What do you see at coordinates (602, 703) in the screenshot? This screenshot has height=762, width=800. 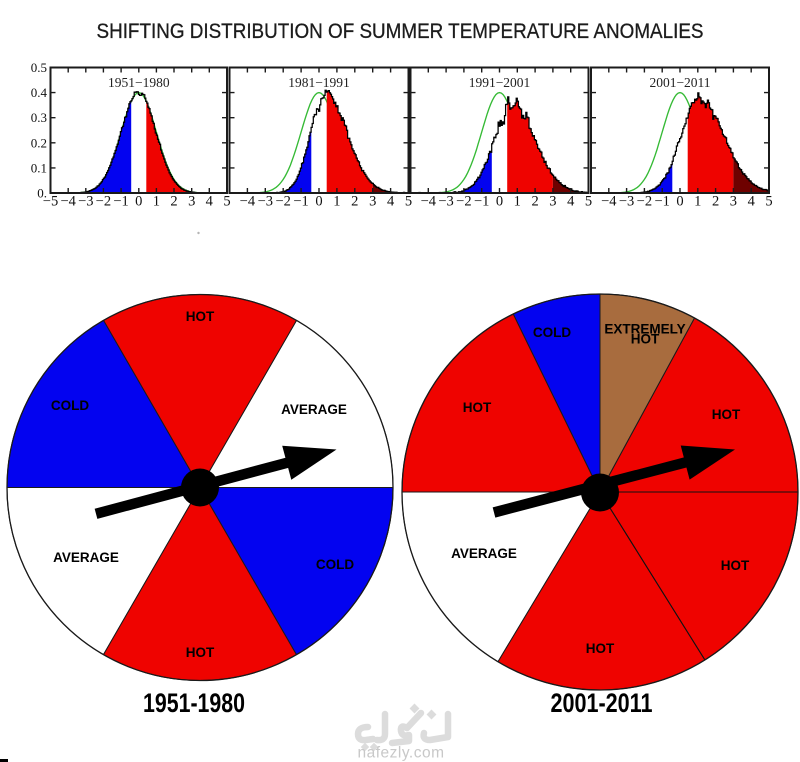 I see `svg-text: 2001-2011` at bounding box center [602, 703].